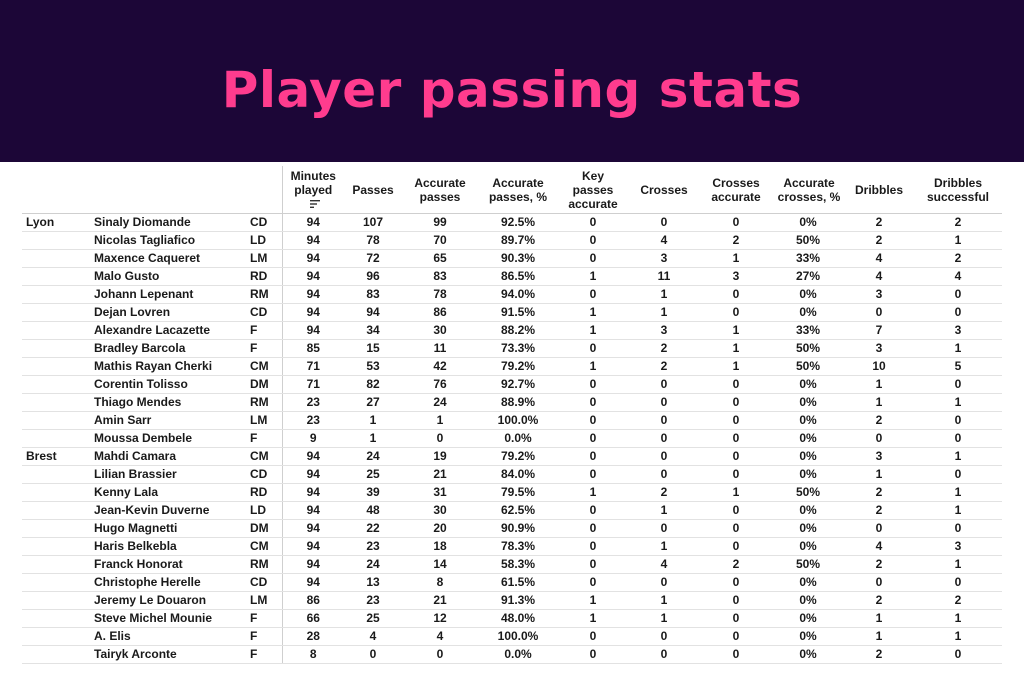  Describe the element at coordinates (512, 294) in the screenshot. I see `table-row: Johann Lepenant RM 94 83 78 94.0% 0 1 0 0% 3 0` at that location.